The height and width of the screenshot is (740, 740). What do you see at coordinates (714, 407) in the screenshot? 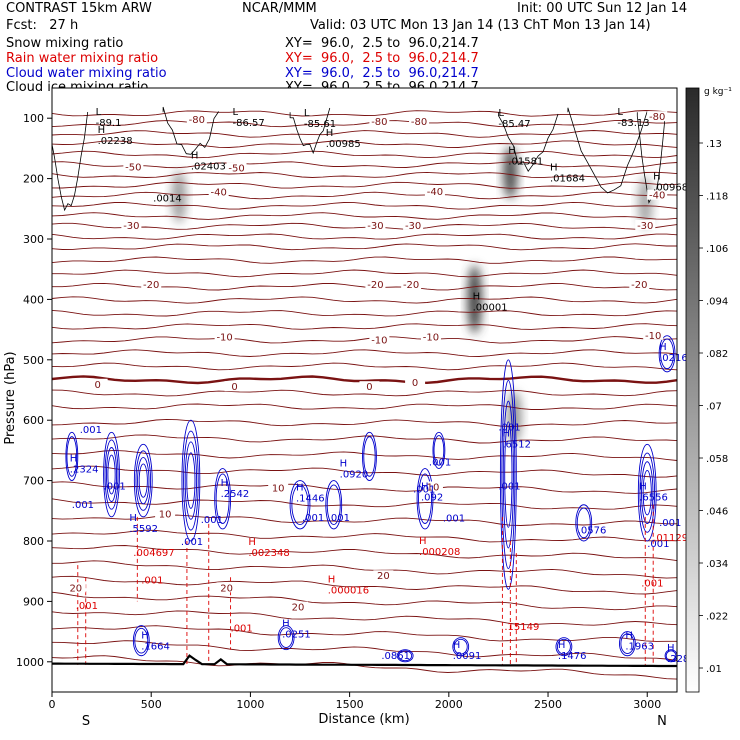
I see `colorbar-label: .07` at bounding box center [714, 407].